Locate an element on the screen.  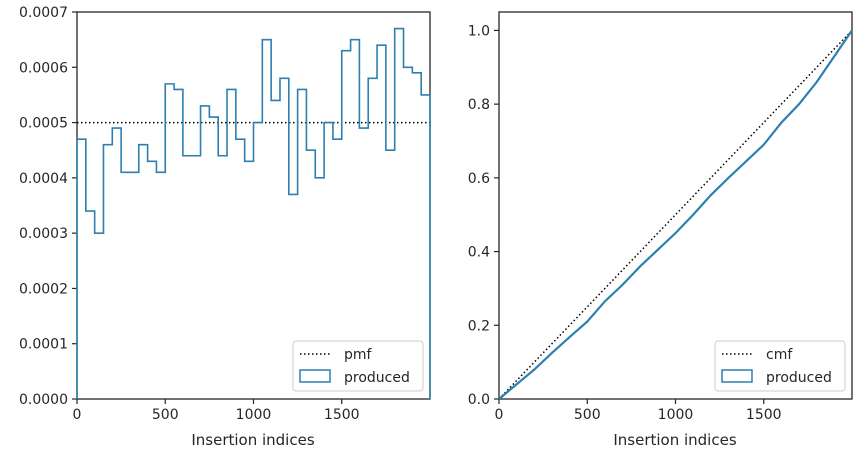
legend-left: pmf produced is located at coordinates (358, 366).